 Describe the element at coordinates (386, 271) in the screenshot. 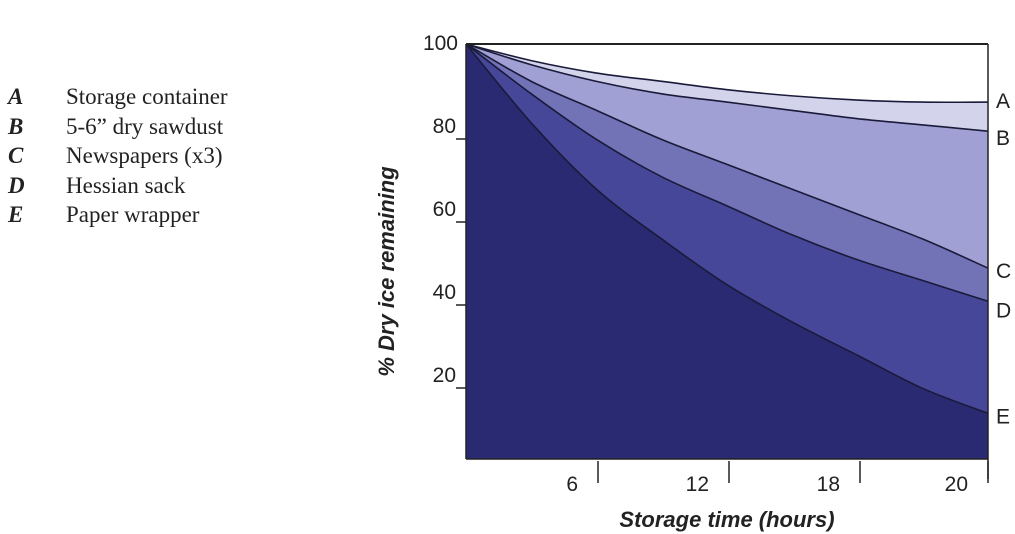

I see `y-axis-title: % Dry ice remaining` at that location.